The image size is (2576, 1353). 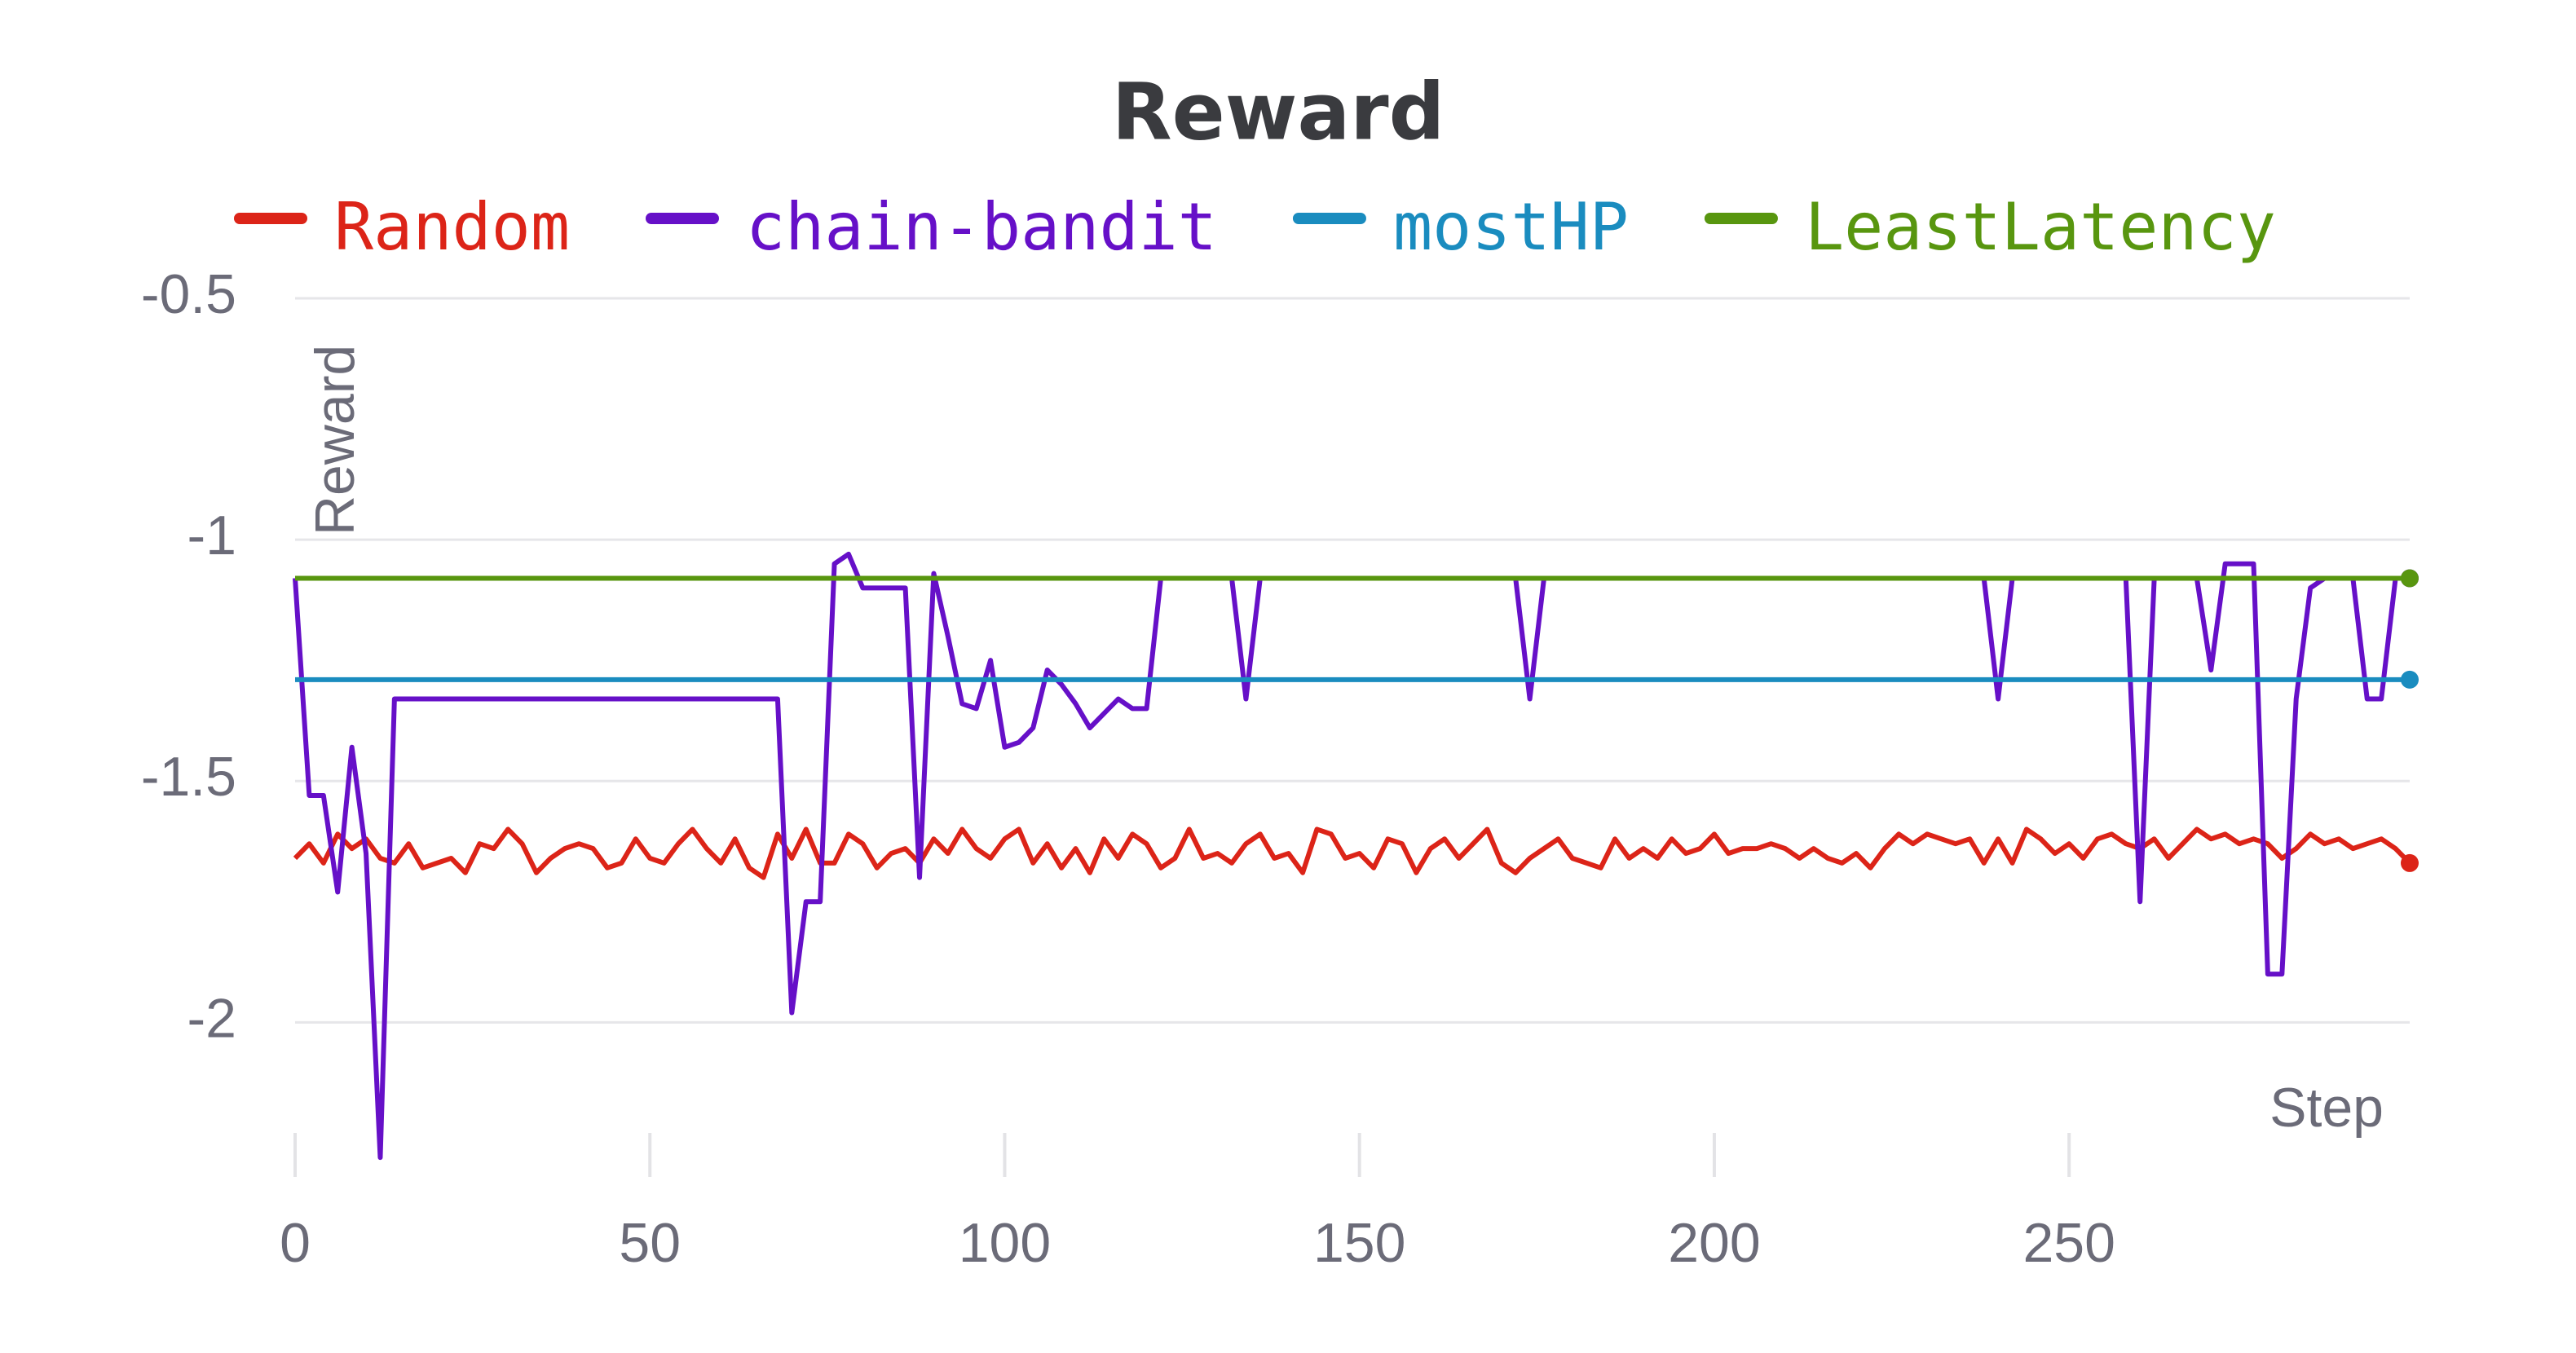 What do you see at coordinates (2068, 1243) in the screenshot?
I see `x-tick-label: 250` at bounding box center [2068, 1243].